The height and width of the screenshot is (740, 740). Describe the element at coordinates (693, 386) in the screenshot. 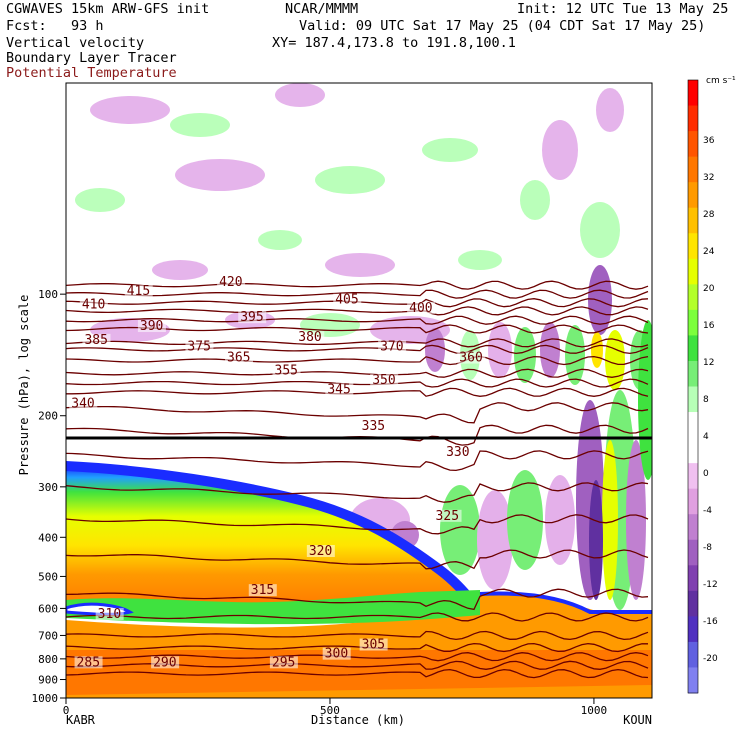

I see `colorbar-frame` at that location.